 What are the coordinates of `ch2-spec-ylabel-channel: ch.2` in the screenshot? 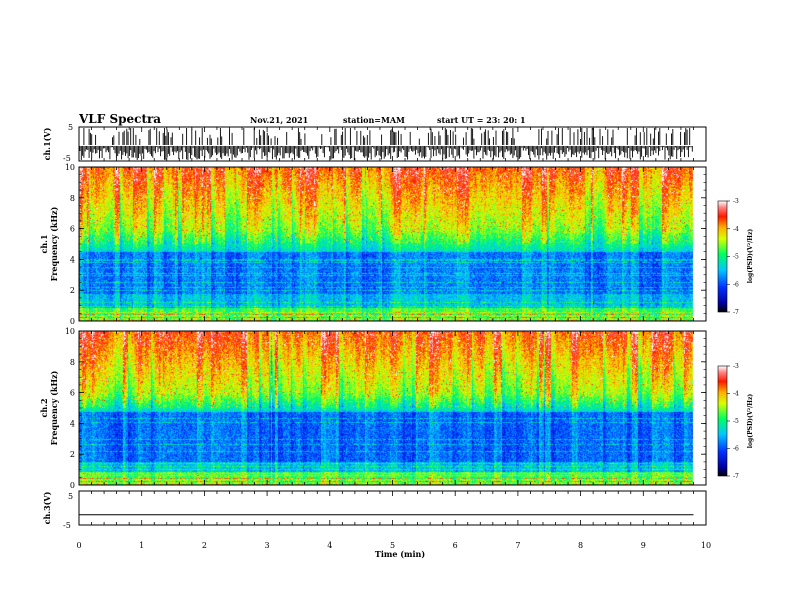 It's located at (44, 407).